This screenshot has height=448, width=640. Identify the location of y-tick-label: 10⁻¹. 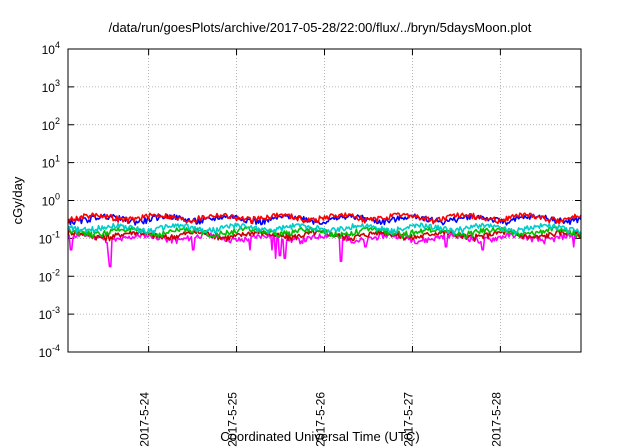
(49, 237).